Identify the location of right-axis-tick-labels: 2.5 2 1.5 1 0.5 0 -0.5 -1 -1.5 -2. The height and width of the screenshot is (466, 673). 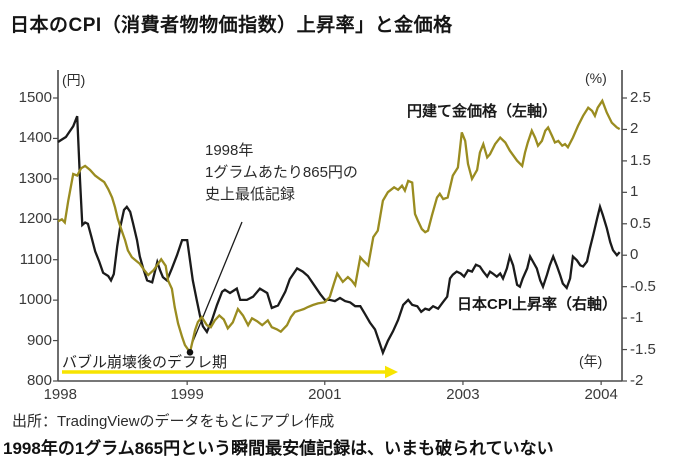
(651, 233).